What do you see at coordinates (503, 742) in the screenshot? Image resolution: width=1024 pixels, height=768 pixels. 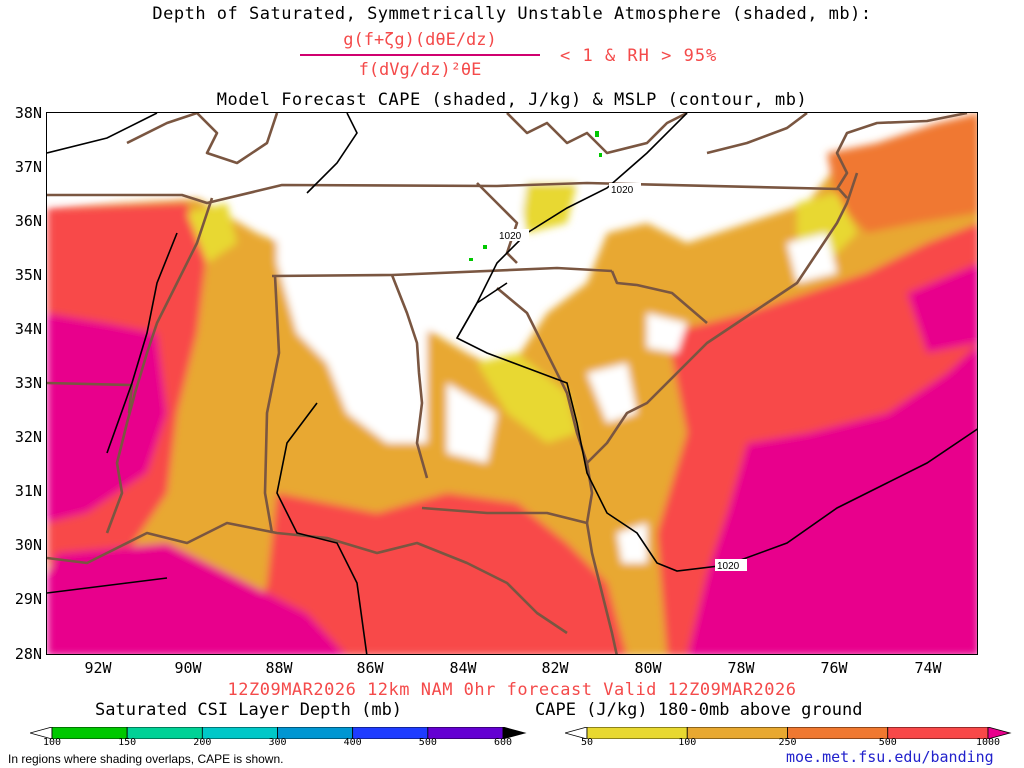 I see `colorbar-tick-label: 600` at bounding box center [503, 742].